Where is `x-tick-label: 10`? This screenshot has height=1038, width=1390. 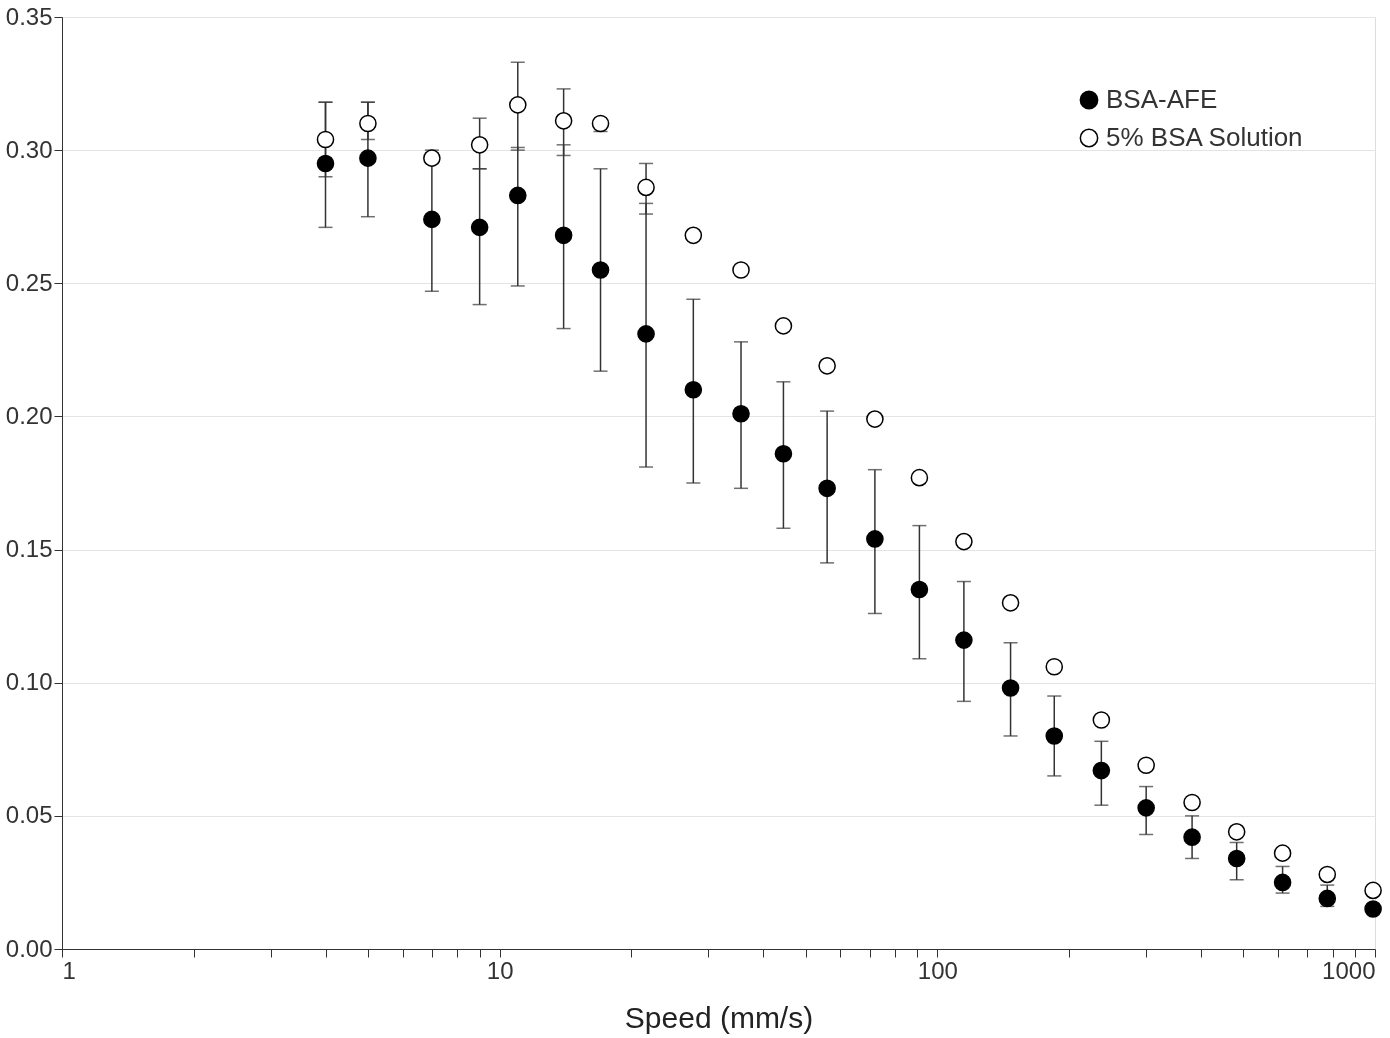 x-tick-label: 10 is located at coordinates (500, 970).